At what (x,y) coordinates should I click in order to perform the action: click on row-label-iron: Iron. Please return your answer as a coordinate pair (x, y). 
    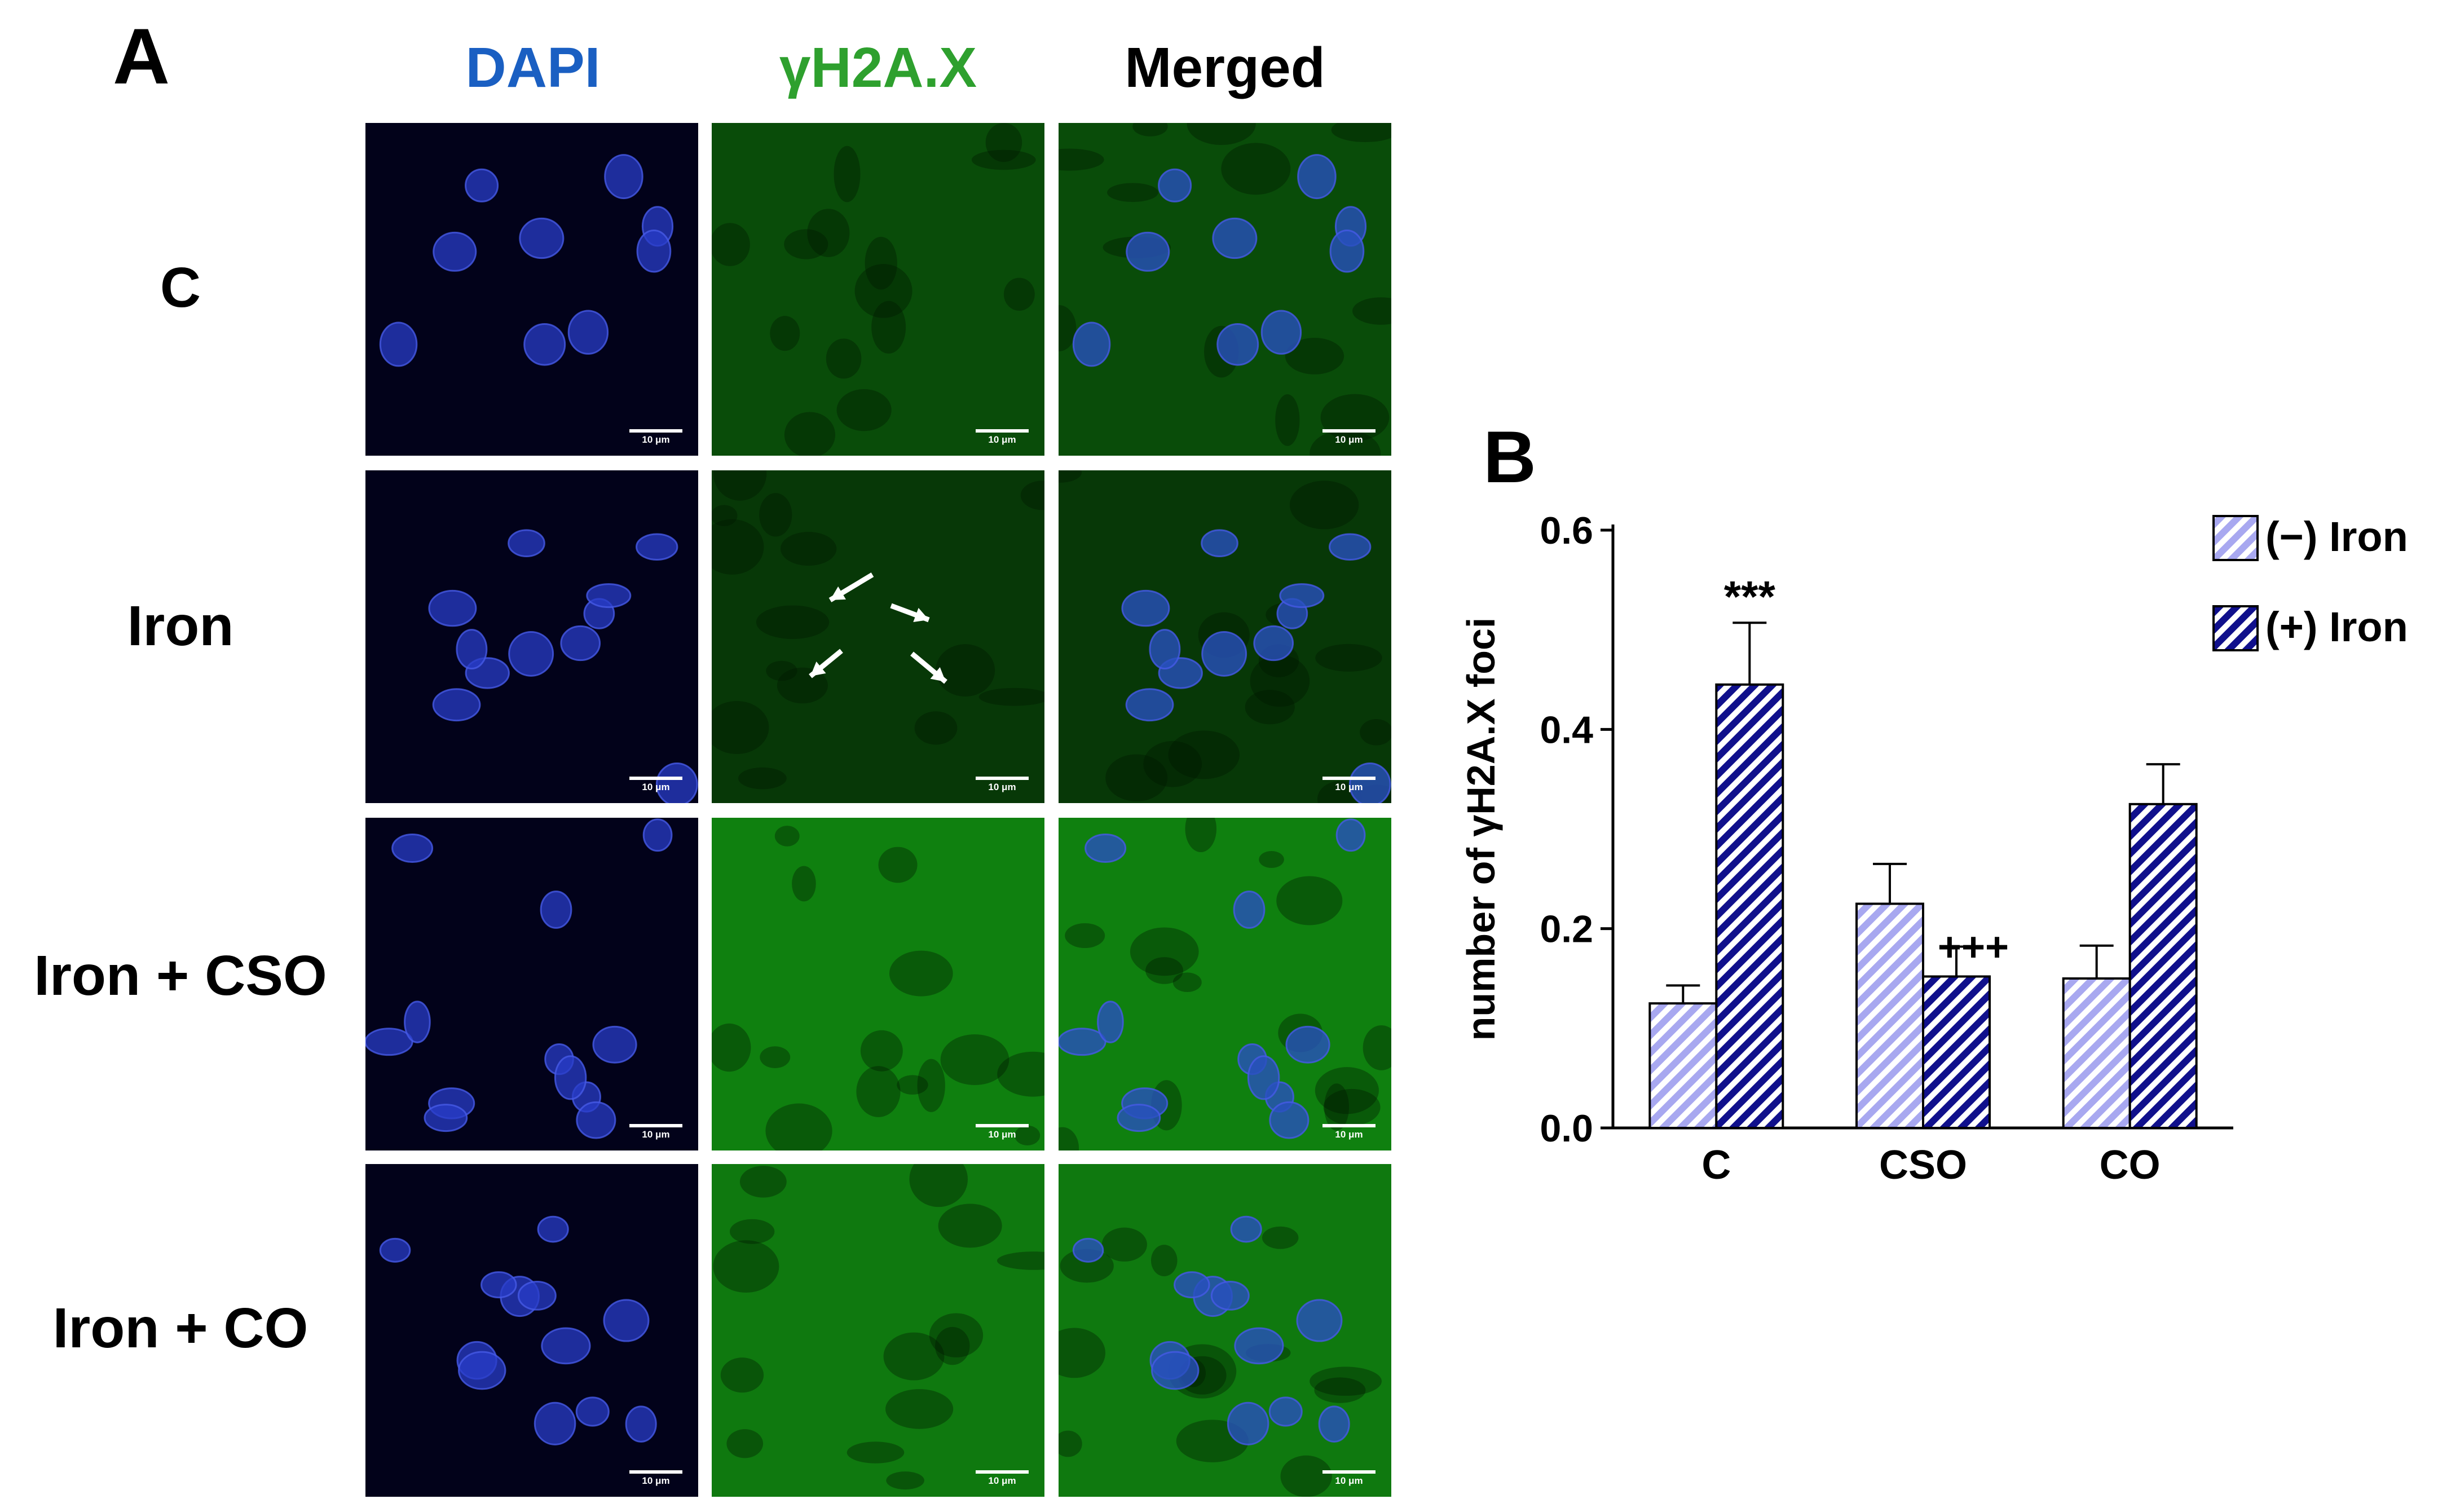
    Looking at the image, I should click on (180, 626).